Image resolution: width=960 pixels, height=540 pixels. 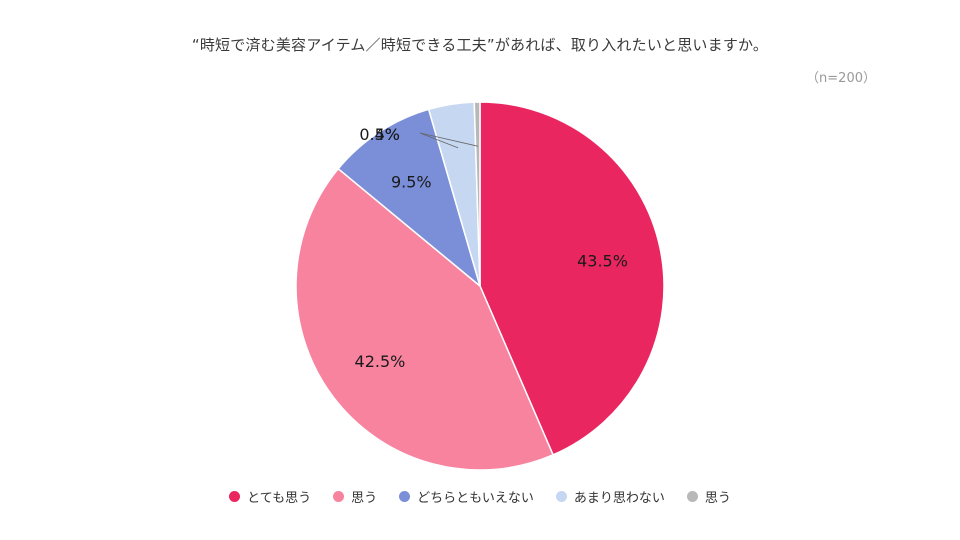 I want to click on legend-item-1: 思う, so click(x=355, y=496).